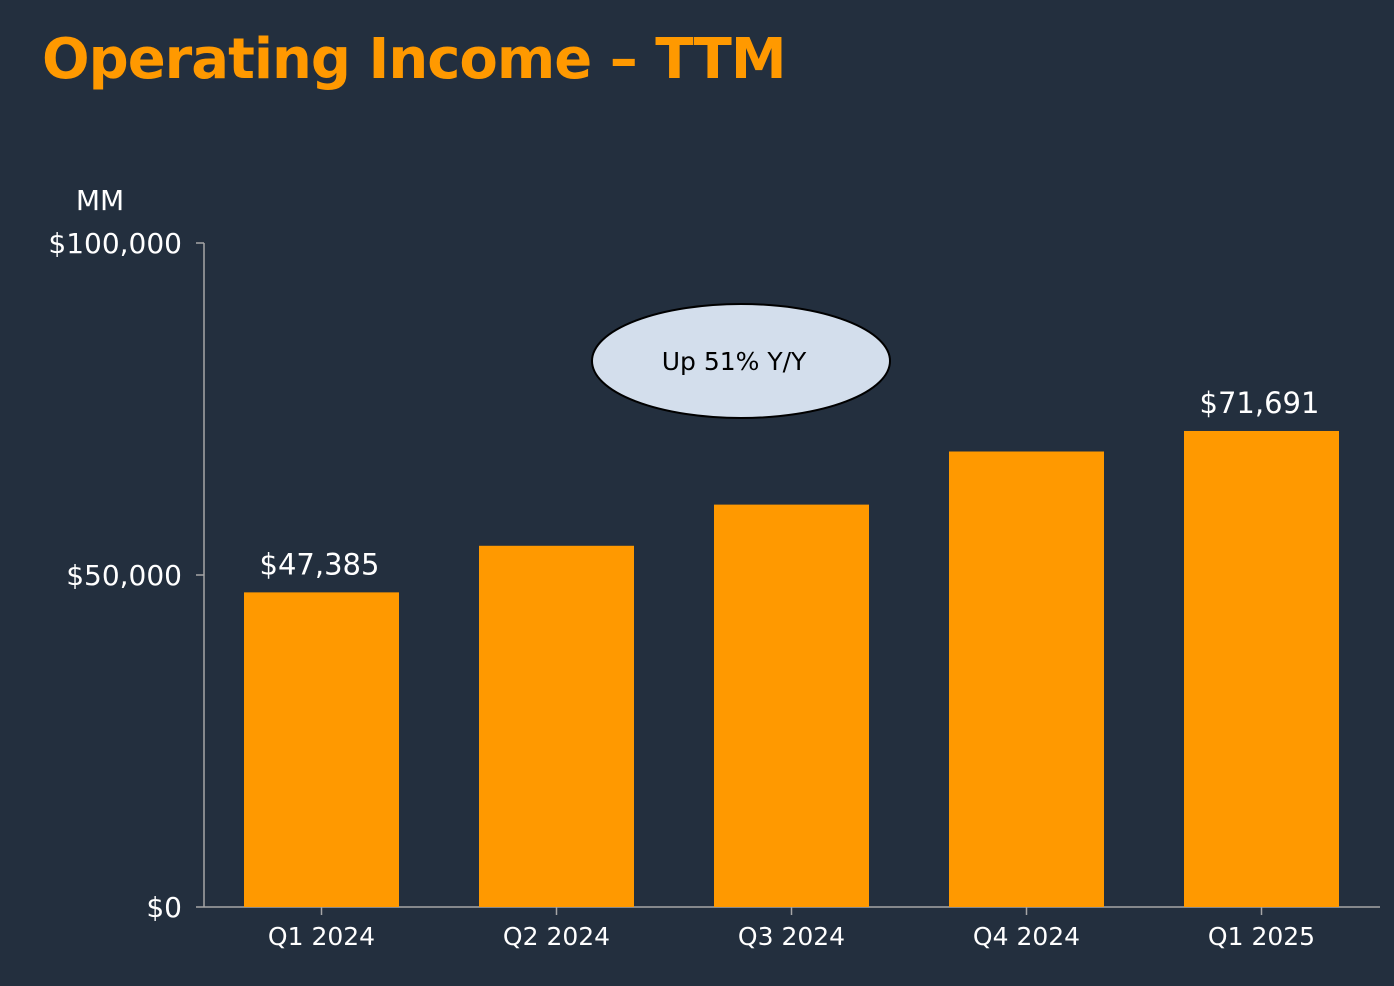  I want to click on x-axis: Q1 2024 Q2 2024 Q3 2024 Q4 2024 Q1 2025, so click(792, 928).